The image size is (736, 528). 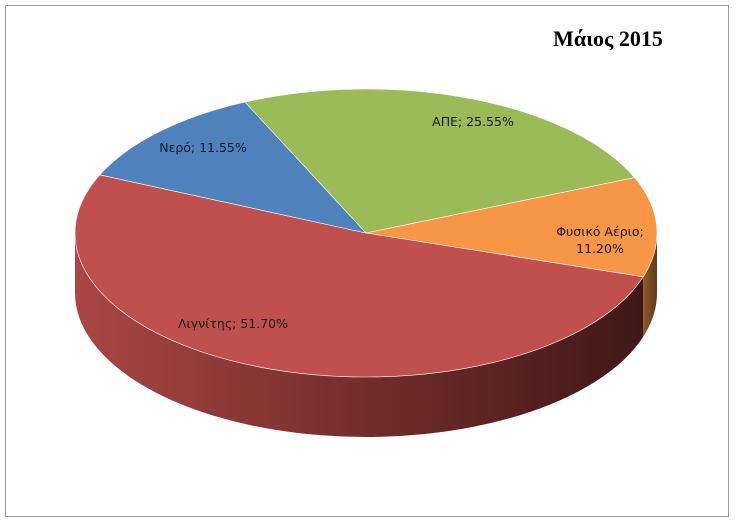 I want to click on slice-label-απε: ΑΠΕ; 25.55%, so click(x=473, y=121).